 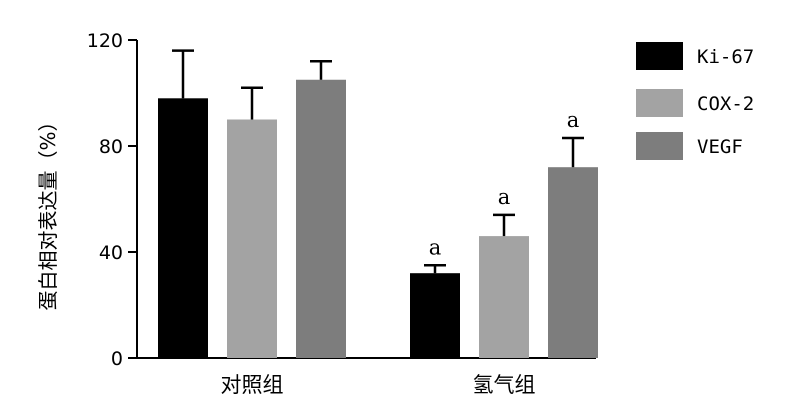 I want to click on y-tick-label: 80, so click(x=111, y=147).